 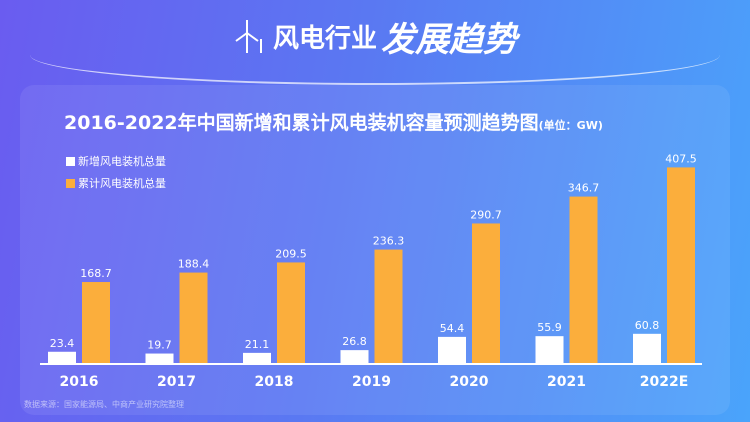 I want to click on data-label: 188.4, so click(x=194, y=264).